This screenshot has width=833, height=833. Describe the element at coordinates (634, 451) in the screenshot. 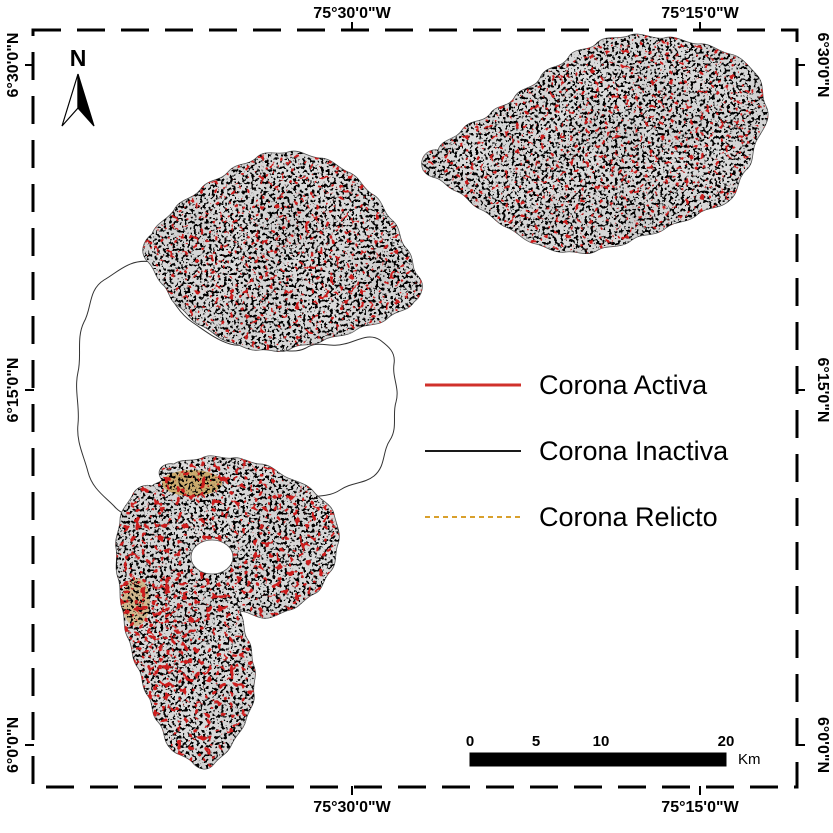

I see `legend-label-inactiva: Corona Inactiva` at that location.